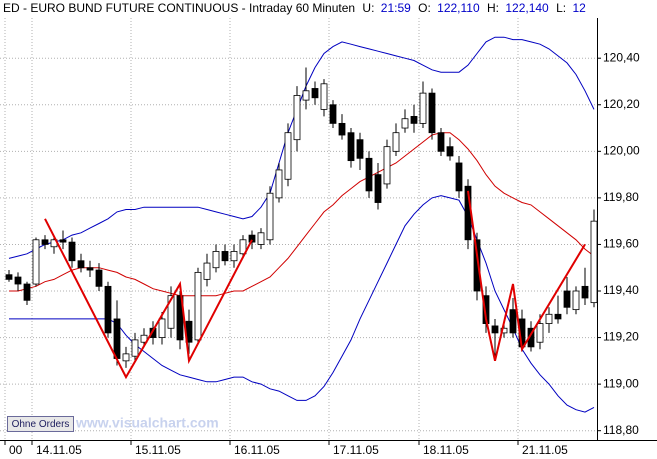 The width and height of the screenshot is (657, 459). What do you see at coordinates (621, 104) in the screenshot?
I see `y-tick-label: 120,20` at bounding box center [621, 104].